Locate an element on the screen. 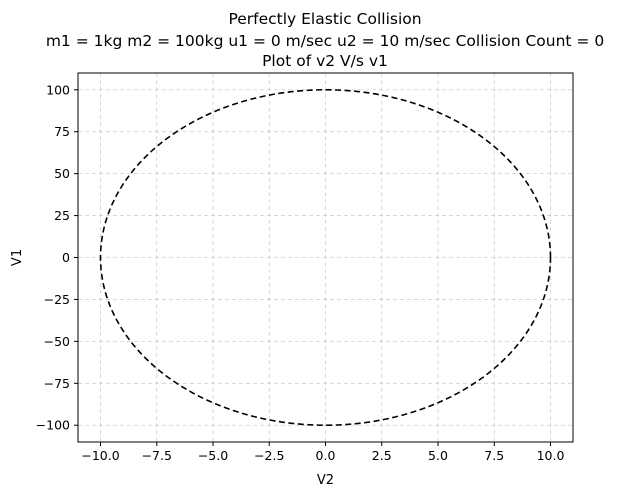  y-tick-label: −50 is located at coordinates (57, 341).